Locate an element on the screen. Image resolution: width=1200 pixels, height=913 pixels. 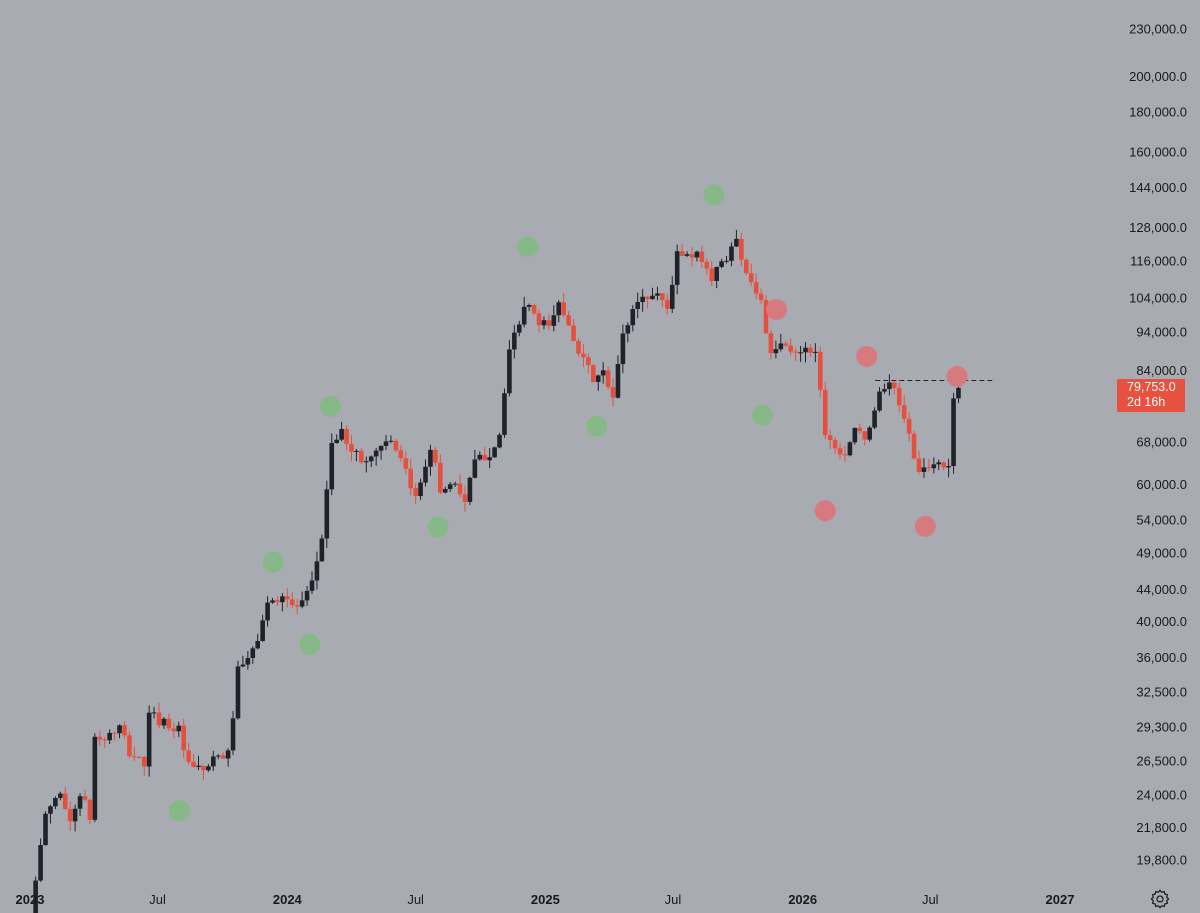
y-tick-label: 40,000.0 is located at coordinates (1161, 621).